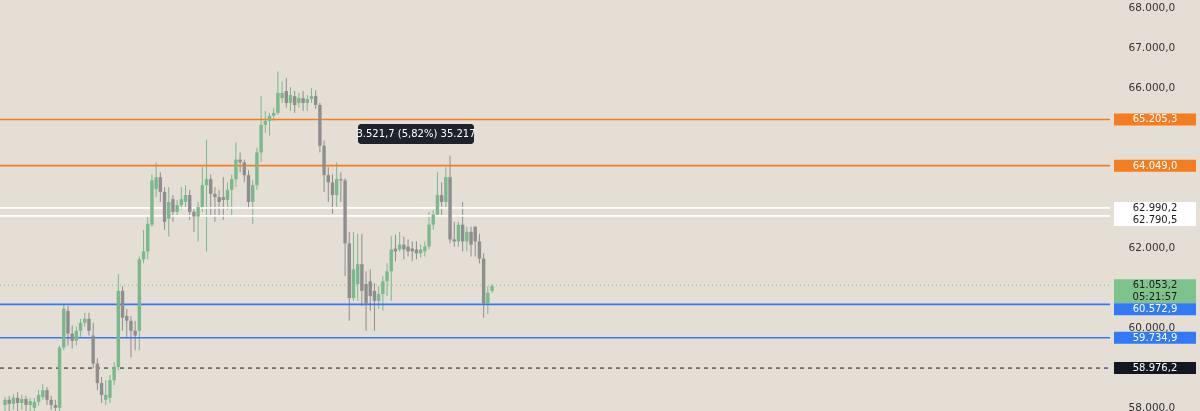 This screenshot has width=1200, height=411. What do you see at coordinates (1155, 165) in the screenshot?
I see `ref-line-label: 64.049,0` at bounding box center [1155, 165].